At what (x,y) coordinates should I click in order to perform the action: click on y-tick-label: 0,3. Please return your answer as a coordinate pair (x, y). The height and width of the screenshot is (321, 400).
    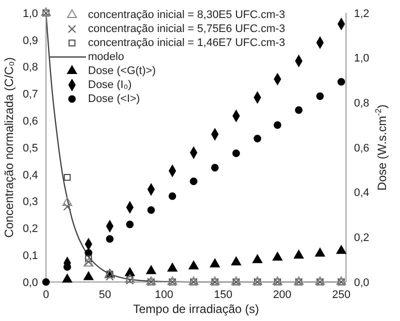
    Looking at the image, I should click on (30, 202).